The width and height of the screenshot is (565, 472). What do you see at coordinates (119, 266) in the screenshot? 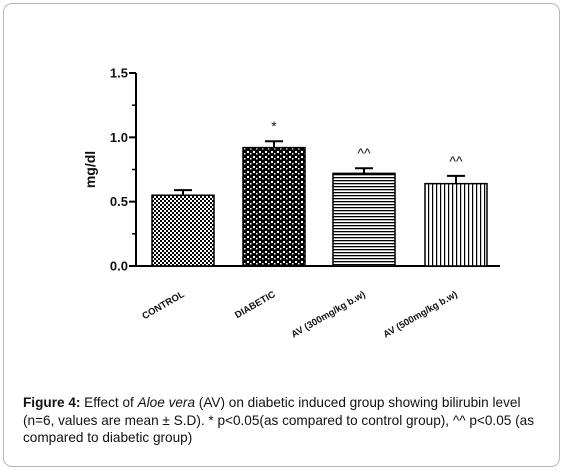
I see `y-tick-label: 0.0` at bounding box center [119, 266].